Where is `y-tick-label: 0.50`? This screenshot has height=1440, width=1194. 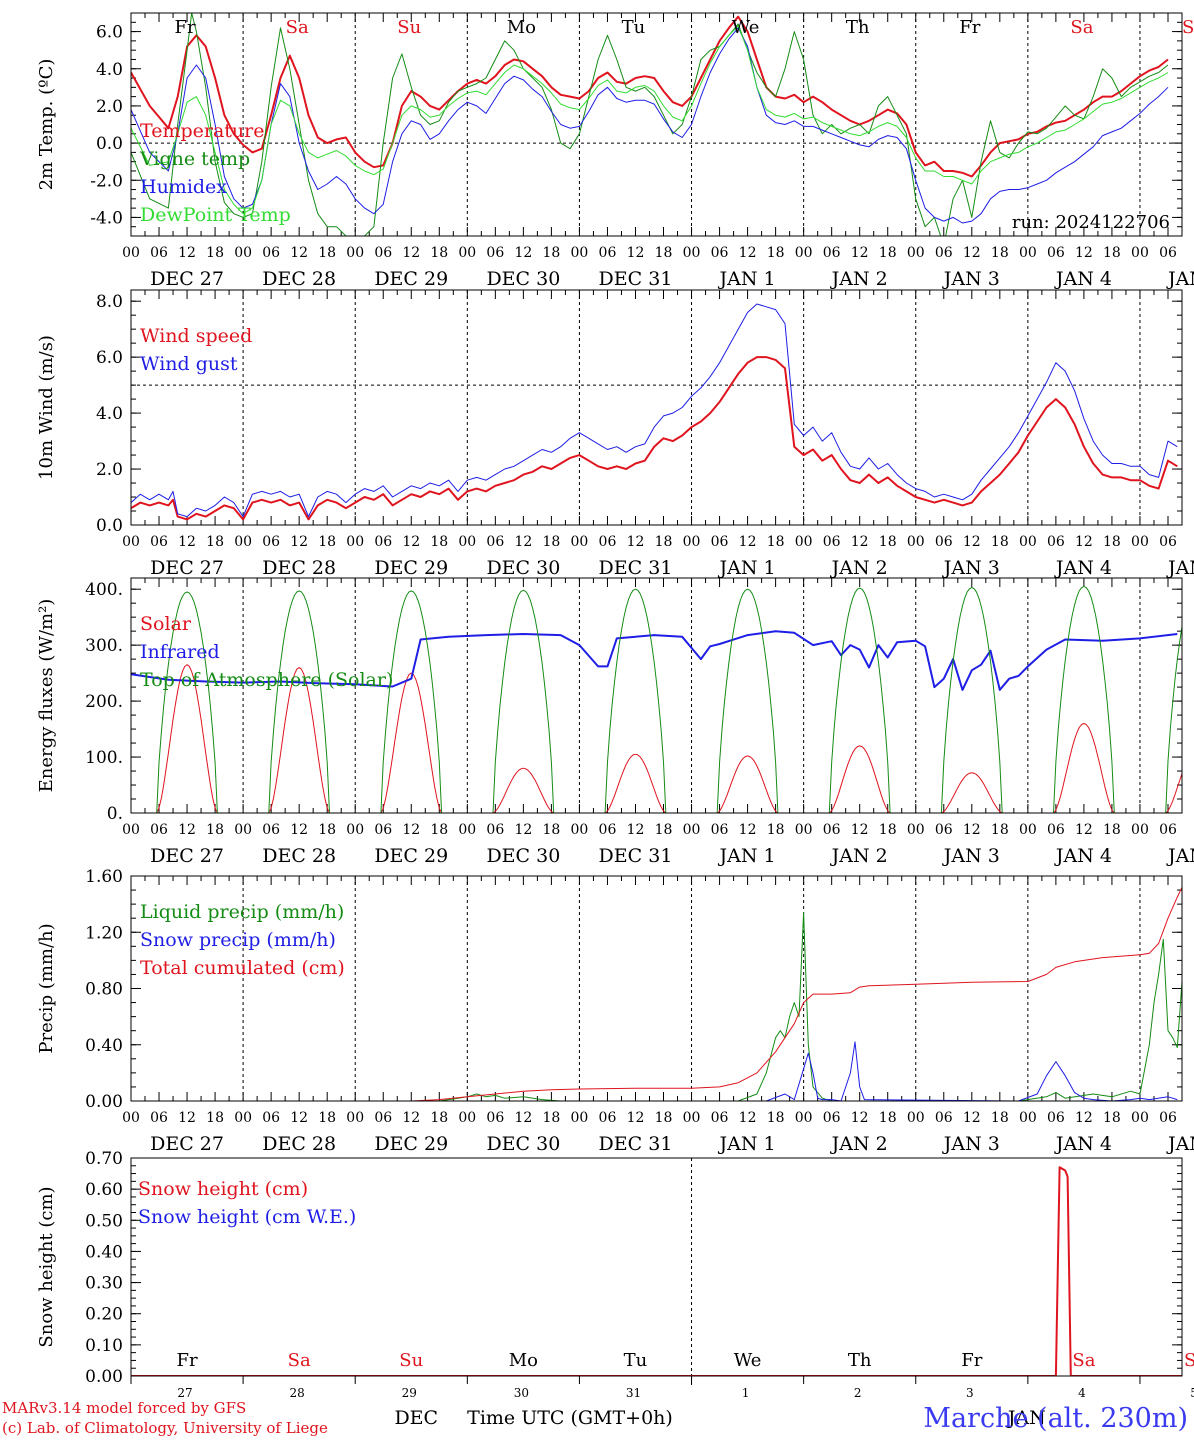 y-tick-label: 0.50 is located at coordinates (104, 1221).